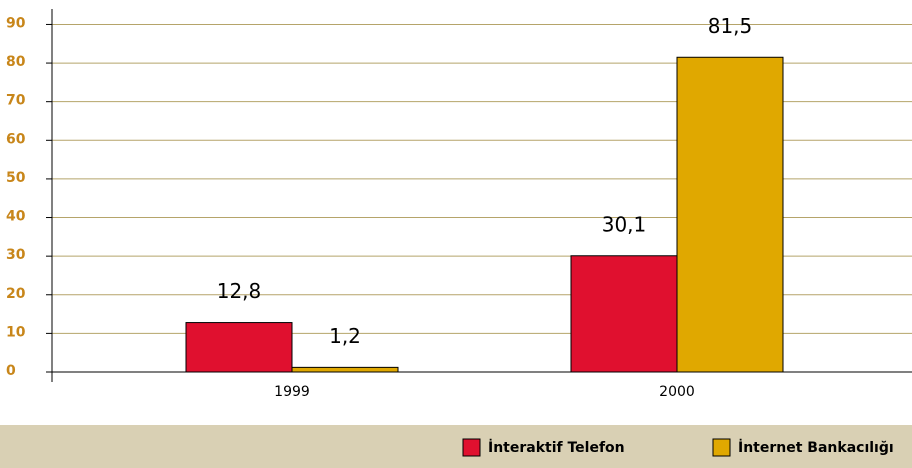 The image size is (912, 468). Describe the element at coordinates (16, 101) in the screenshot. I see `y-tick-label: 70` at that location.